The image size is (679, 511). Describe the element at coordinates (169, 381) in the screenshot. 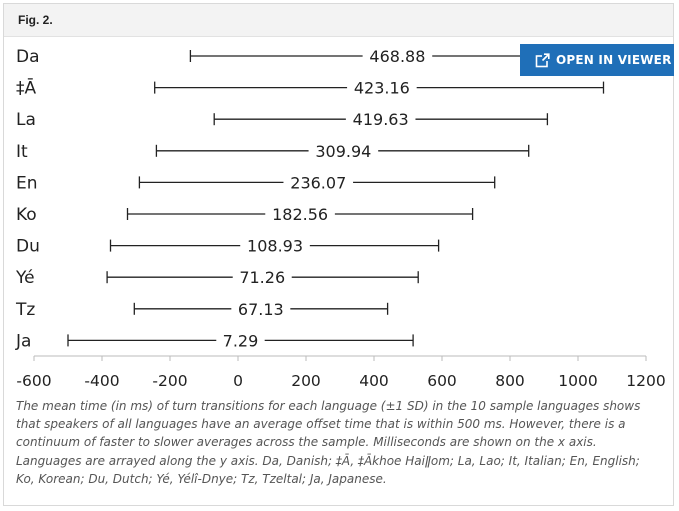

I see `x-tick-label: -200` at that location.